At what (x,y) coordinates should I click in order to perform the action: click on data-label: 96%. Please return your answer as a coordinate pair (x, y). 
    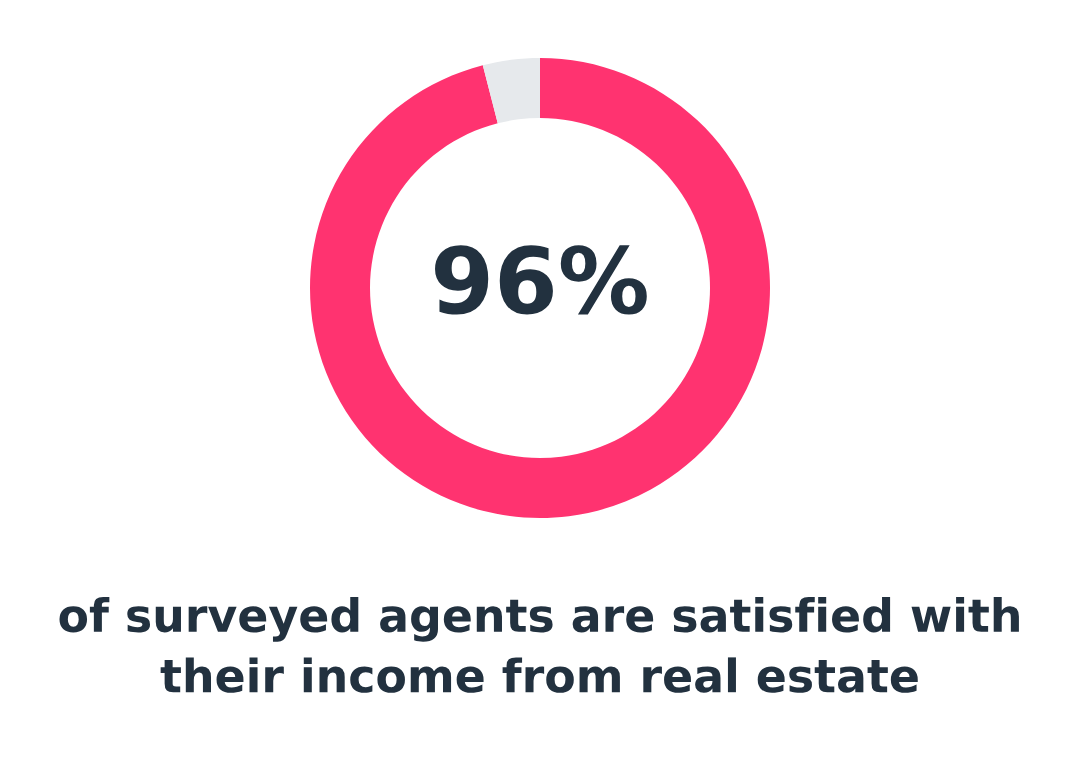
    Looking at the image, I should click on (541, 280).